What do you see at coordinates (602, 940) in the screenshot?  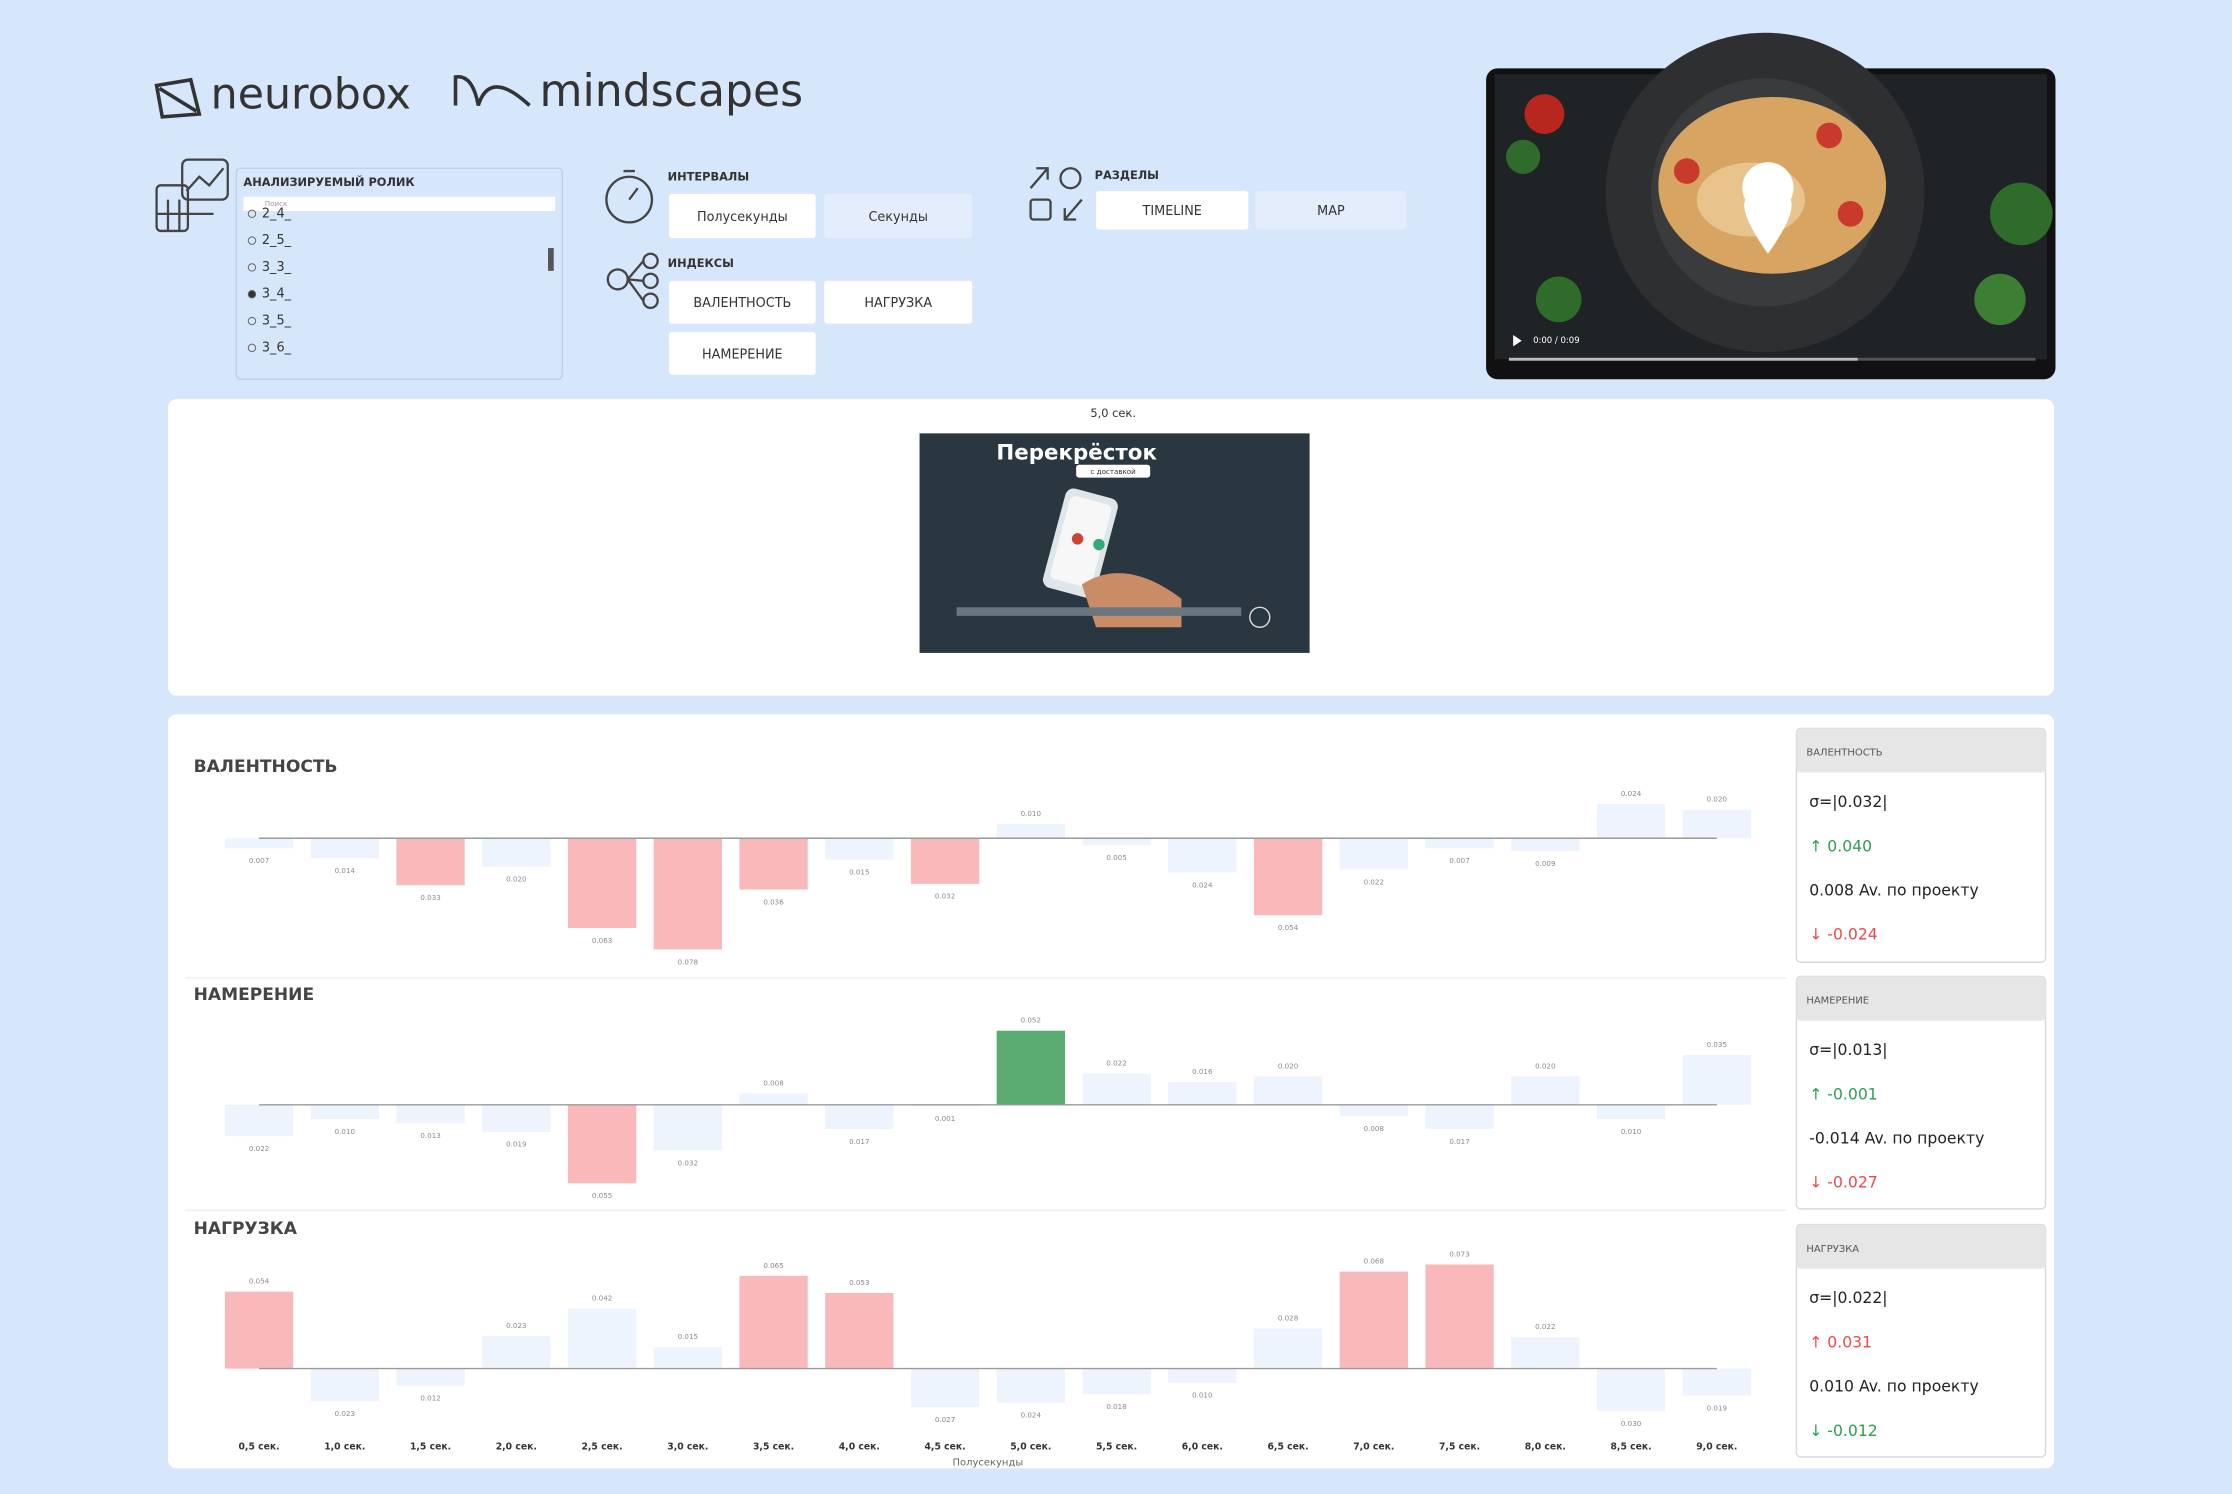 I see `value-label: 0.063` at bounding box center [602, 940].